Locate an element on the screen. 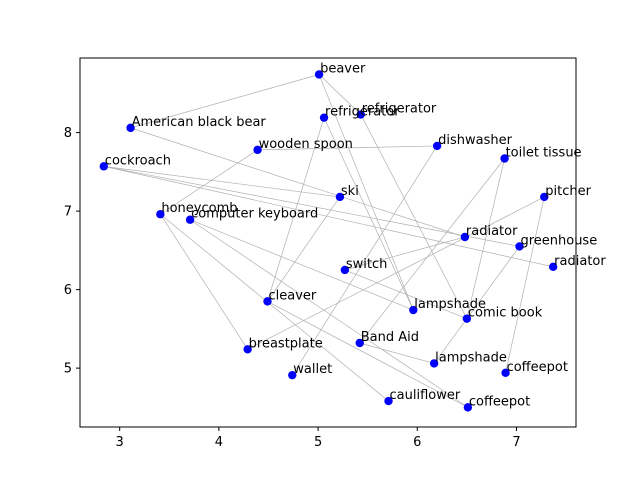  point-label: switch is located at coordinates (367, 264).